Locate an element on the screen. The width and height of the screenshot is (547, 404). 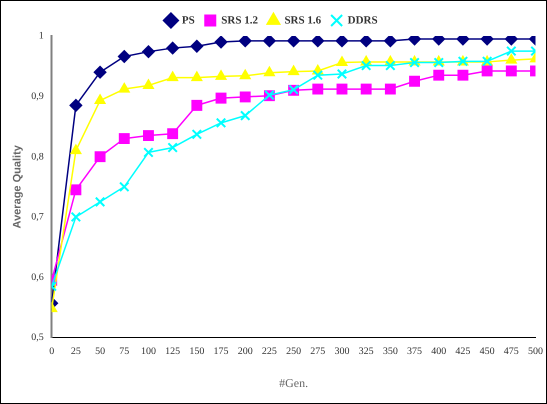
legend-label: PS is located at coordinates (188, 20).